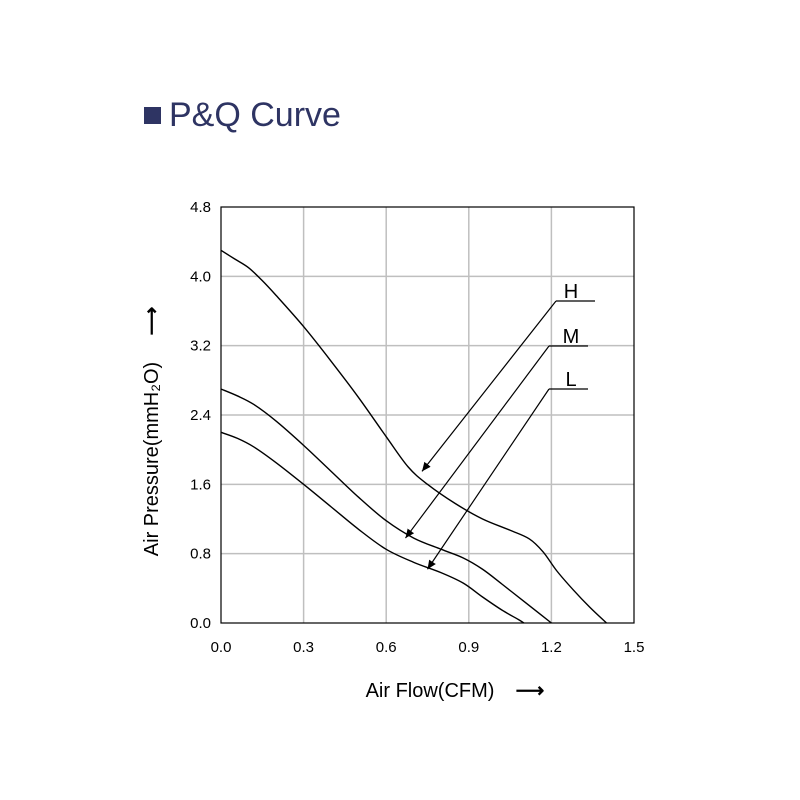 This screenshot has width=800, height=800. I want to click on x-tick-label: 1.5, so click(634, 647).